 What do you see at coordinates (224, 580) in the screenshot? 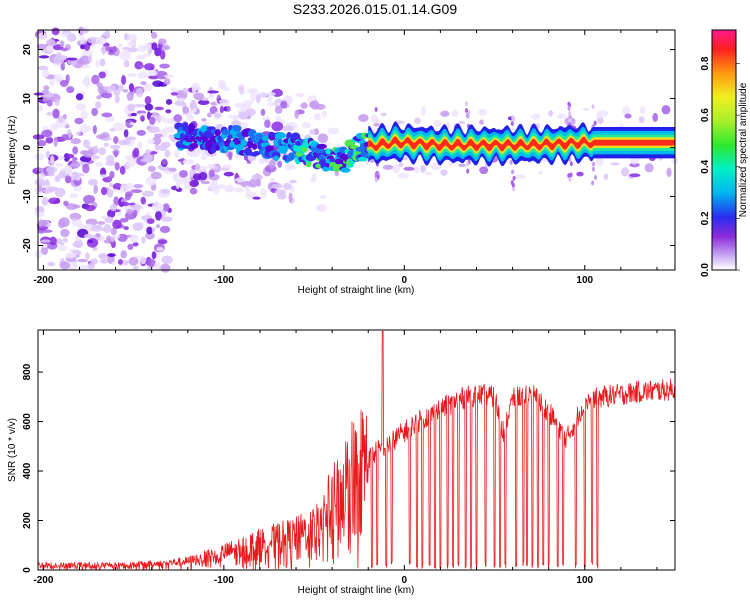
I see `snr-xtick-label: -100` at bounding box center [224, 580].